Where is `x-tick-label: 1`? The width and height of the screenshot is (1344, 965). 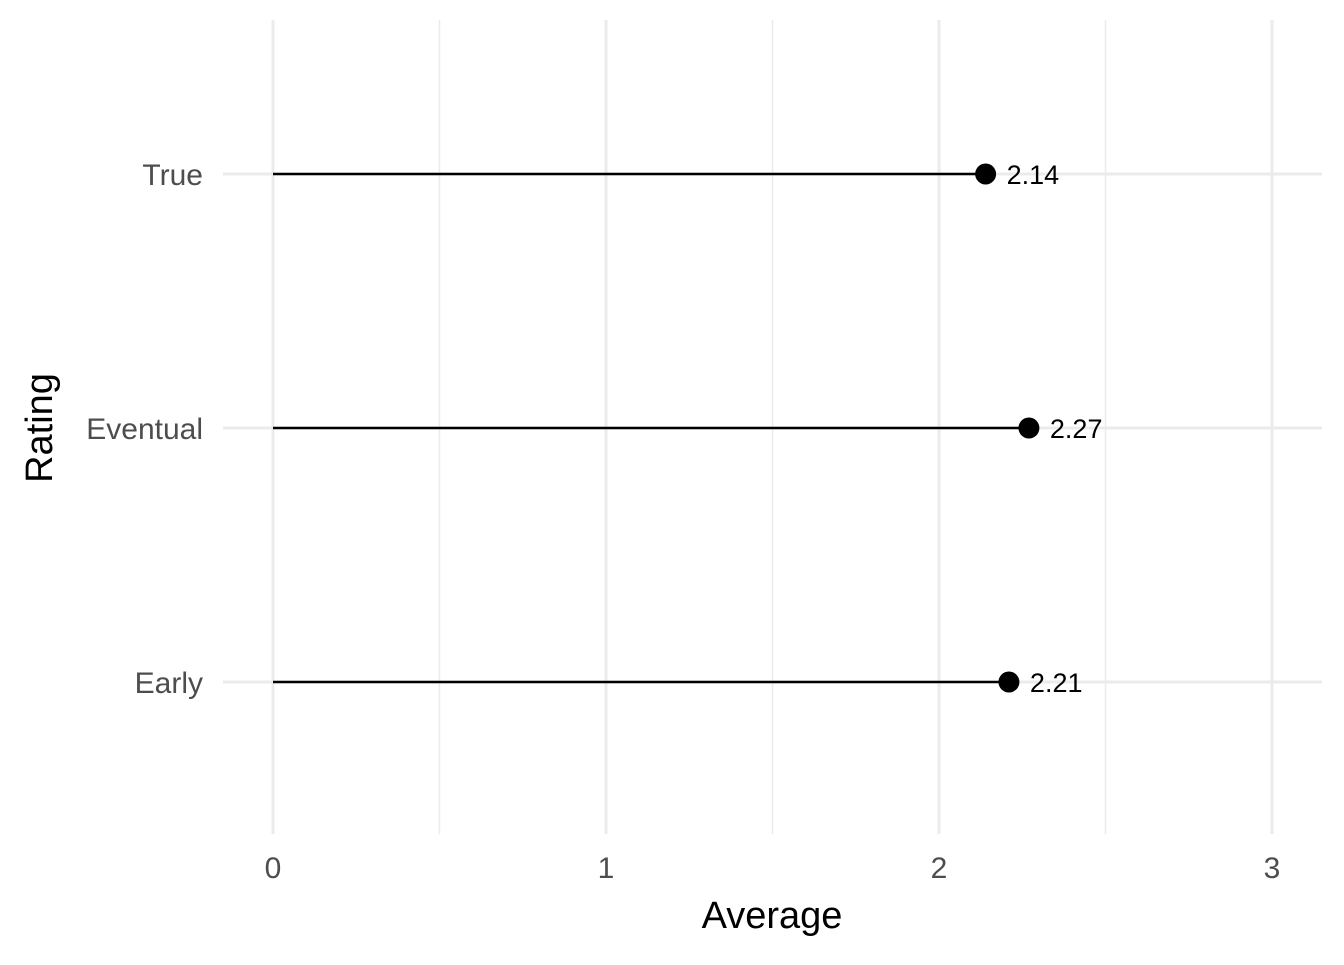
x-tick-label: 1 is located at coordinates (606, 868).